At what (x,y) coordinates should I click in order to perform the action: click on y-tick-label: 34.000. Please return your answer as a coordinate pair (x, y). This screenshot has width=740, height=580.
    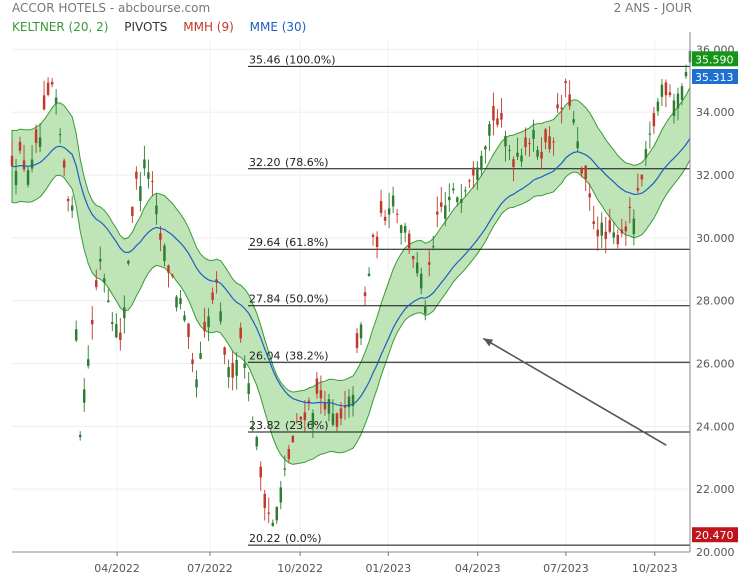
    Looking at the image, I should click on (715, 112).